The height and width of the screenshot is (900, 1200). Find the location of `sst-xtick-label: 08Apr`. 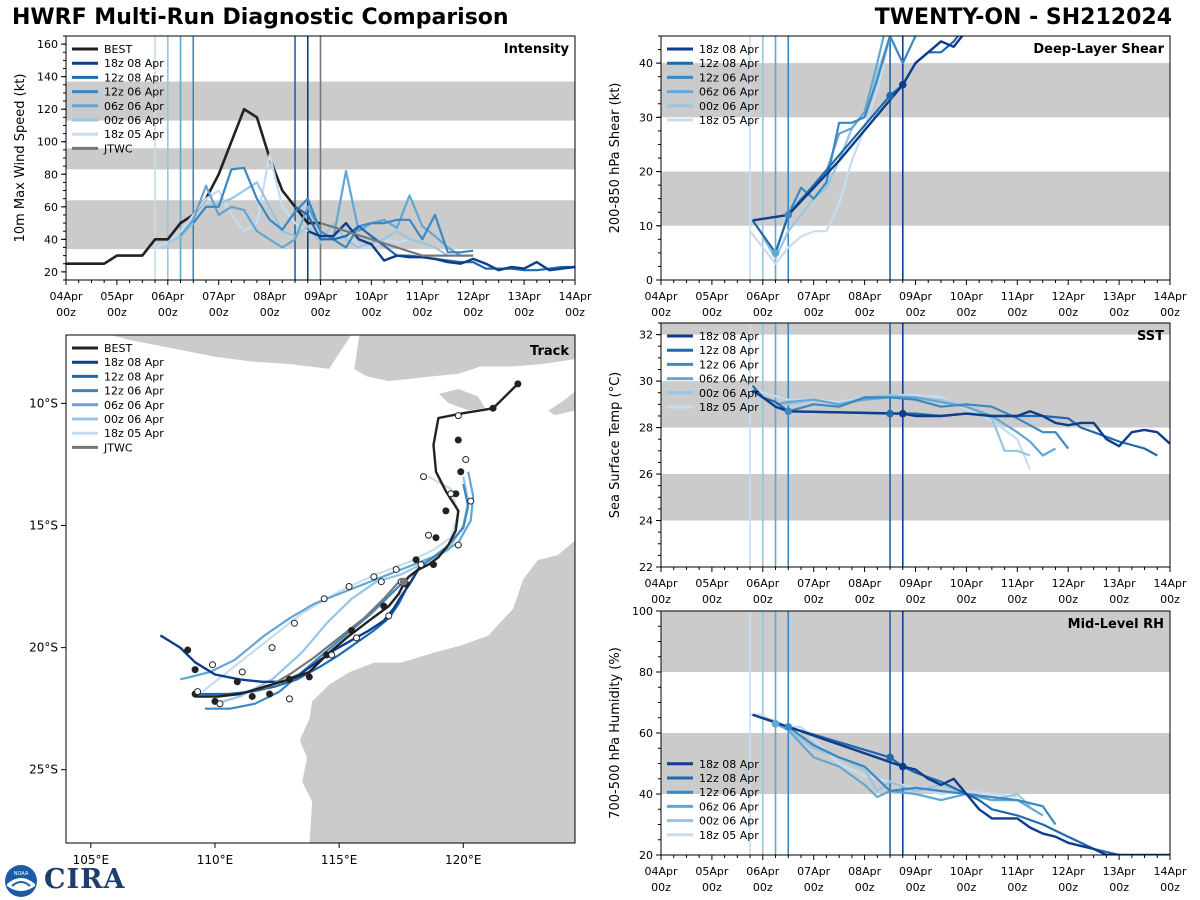

sst-xtick-label: 08Apr is located at coordinates (865, 583).